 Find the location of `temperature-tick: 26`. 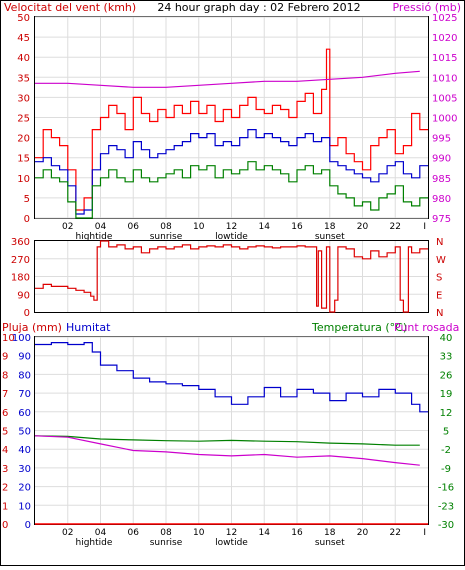

temperature-tick: 26 is located at coordinates (446, 375).